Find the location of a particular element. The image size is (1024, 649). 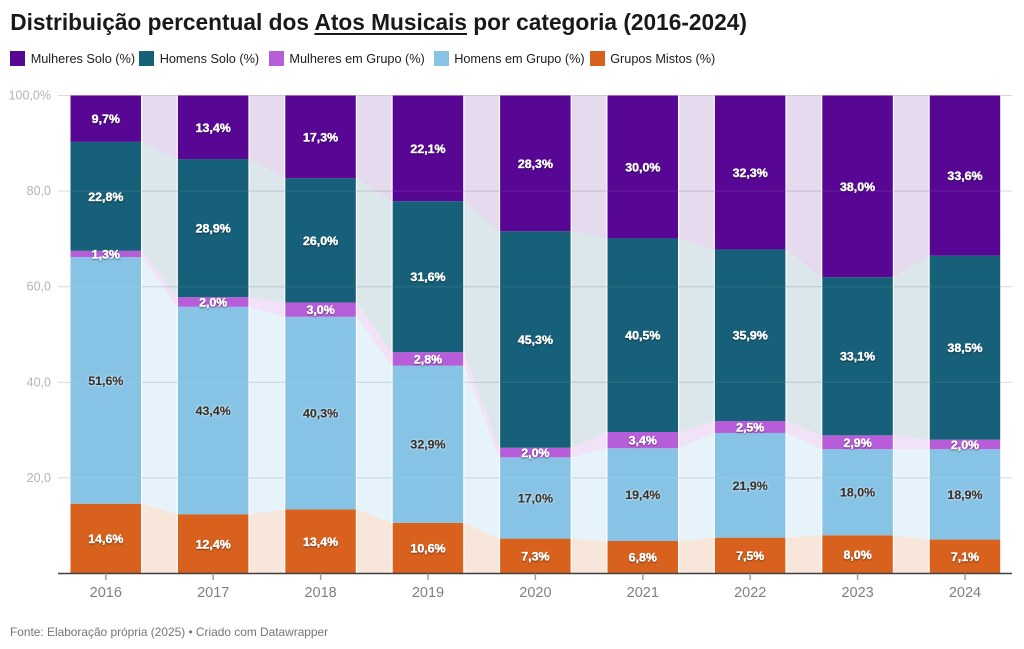

svg-text: 38,5% is located at coordinates (964, 348).